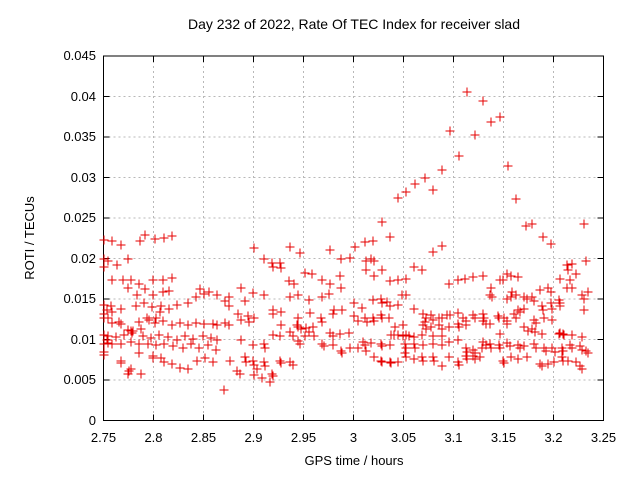 This screenshot has height=480, width=640. Describe the element at coordinates (79, 136) in the screenshot. I see `y-tick-label: 0.035` at that location.